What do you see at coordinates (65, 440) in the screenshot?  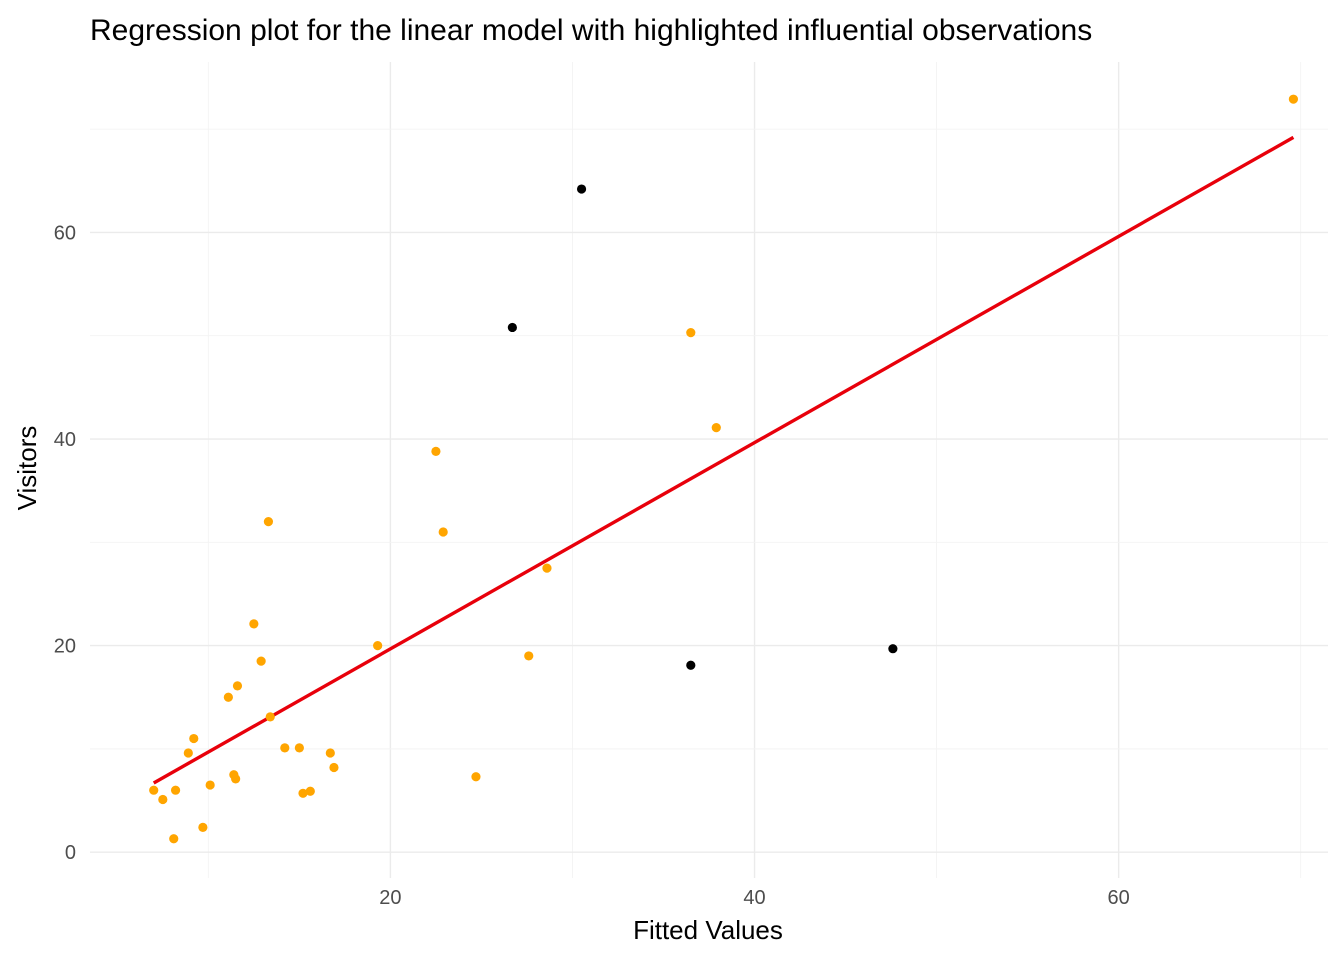 I see `y-tick-label: 40` at bounding box center [65, 440].